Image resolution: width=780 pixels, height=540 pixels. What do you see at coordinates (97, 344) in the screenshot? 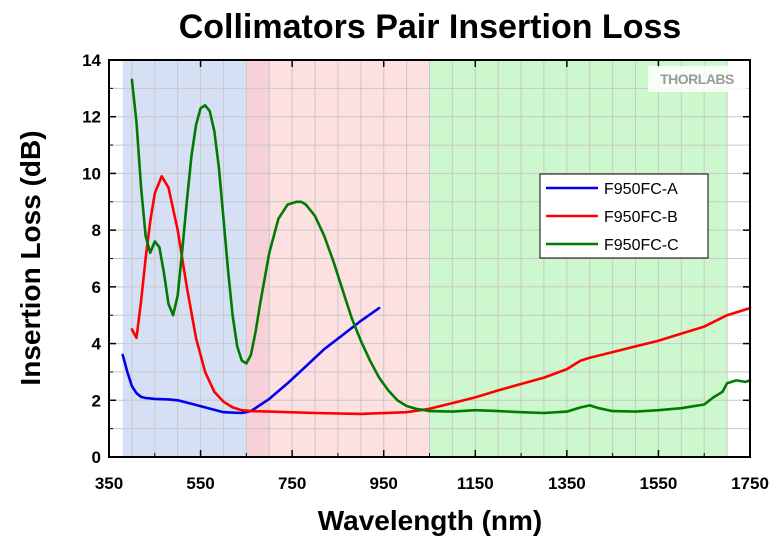
I see `y-tick-label: 4` at bounding box center [97, 344].